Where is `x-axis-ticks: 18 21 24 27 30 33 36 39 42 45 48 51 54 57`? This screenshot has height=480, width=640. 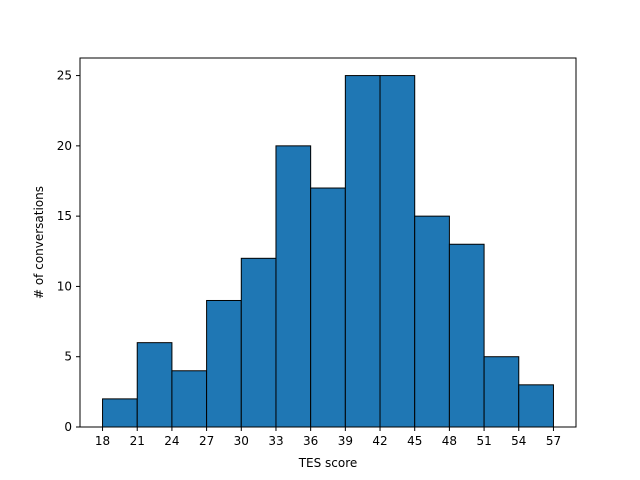
x-axis-ticks: 18 21 24 27 30 33 36 39 42 45 48 51 54 57 is located at coordinates (328, 437).